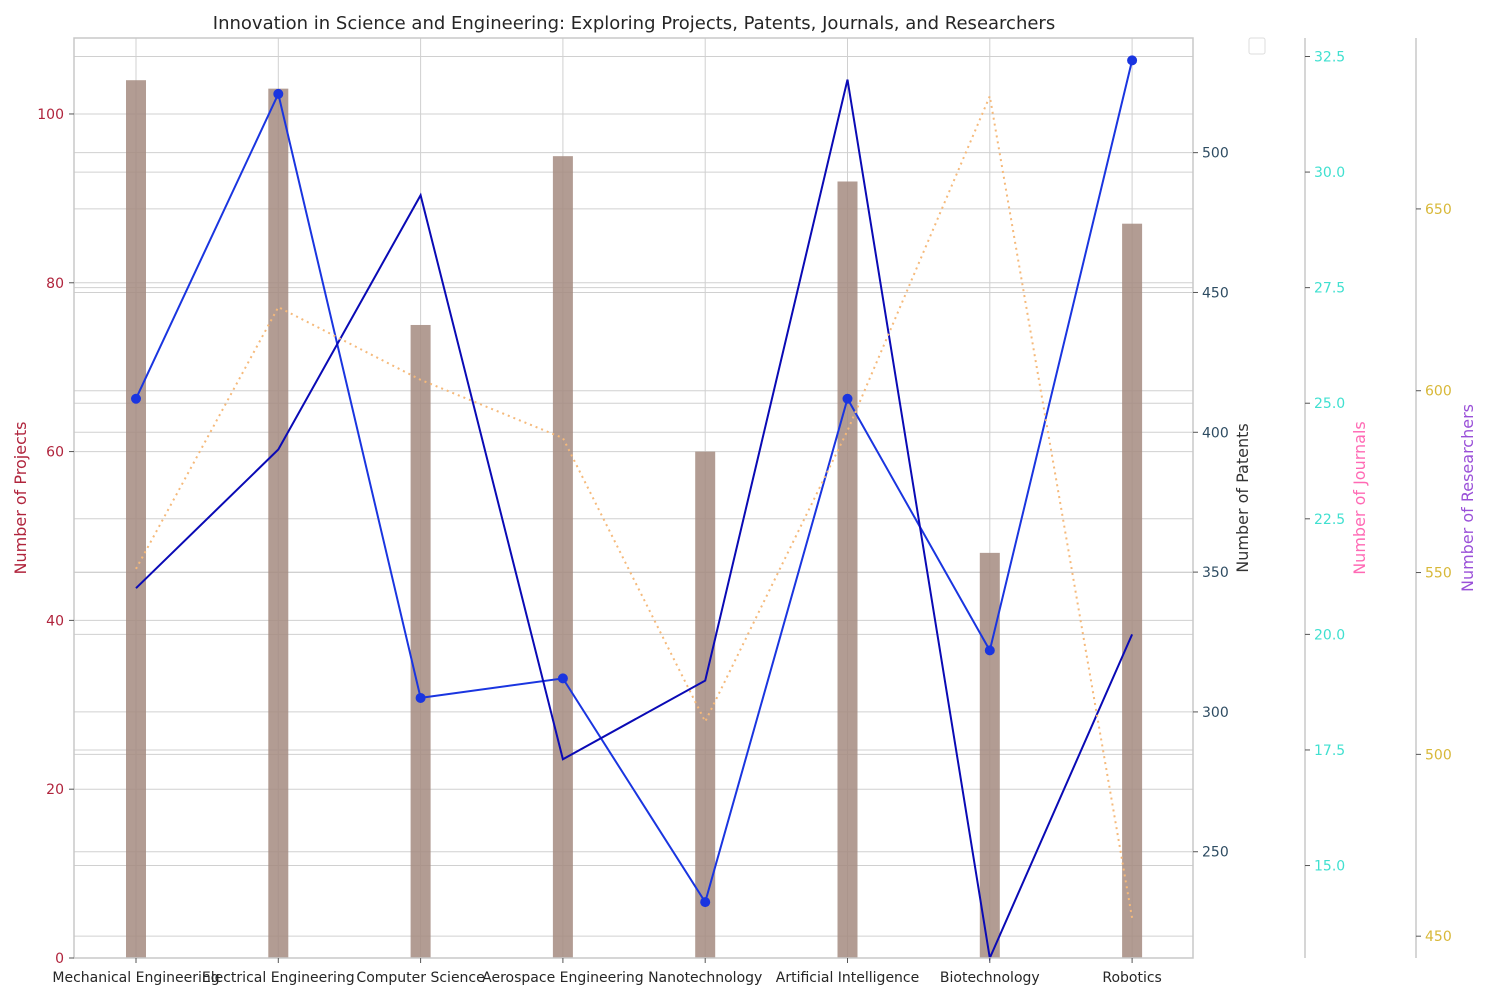 The height and width of the screenshot is (1000, 1500). Describe the element at coordinates (55, 284) in the screenshot. I see `y-tick-label-projects: 80` at that location.